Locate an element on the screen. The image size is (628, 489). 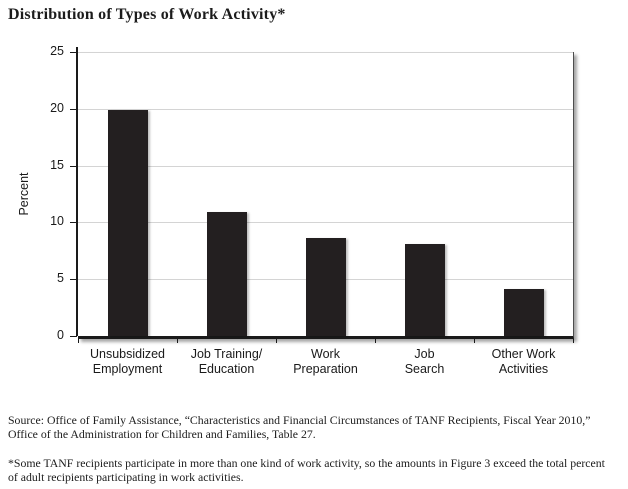
category-label-line: Search is located at coordinates (424, 369).